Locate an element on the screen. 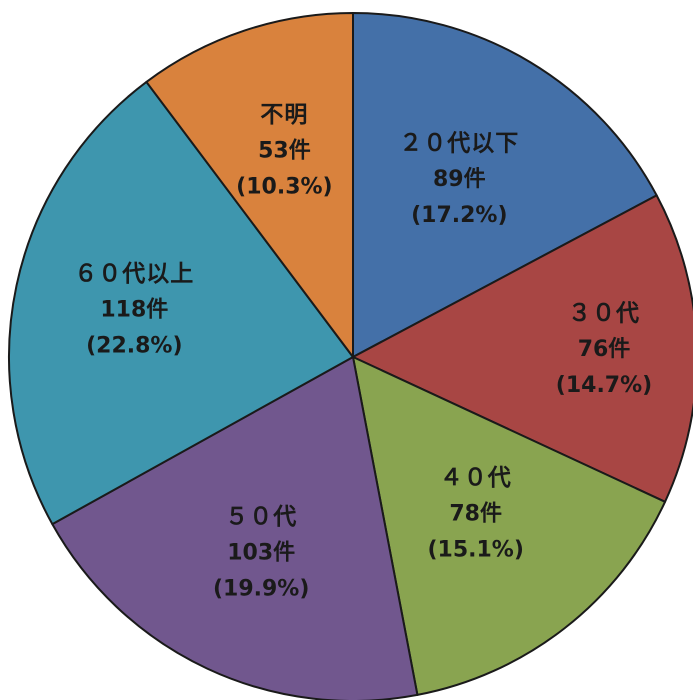 The width and height of the screenshot is (693, 700). slice-label-group: 不明 53件 (10.3%) is located at coordinates (284, 150).